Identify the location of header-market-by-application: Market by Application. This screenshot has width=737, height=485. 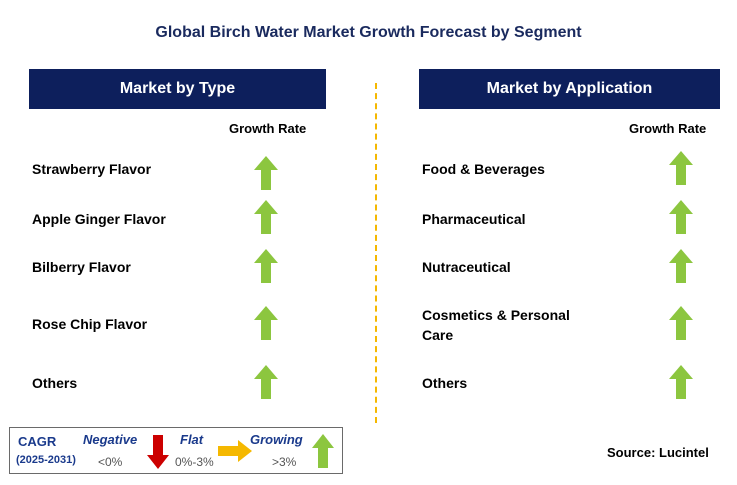
(569, 89).